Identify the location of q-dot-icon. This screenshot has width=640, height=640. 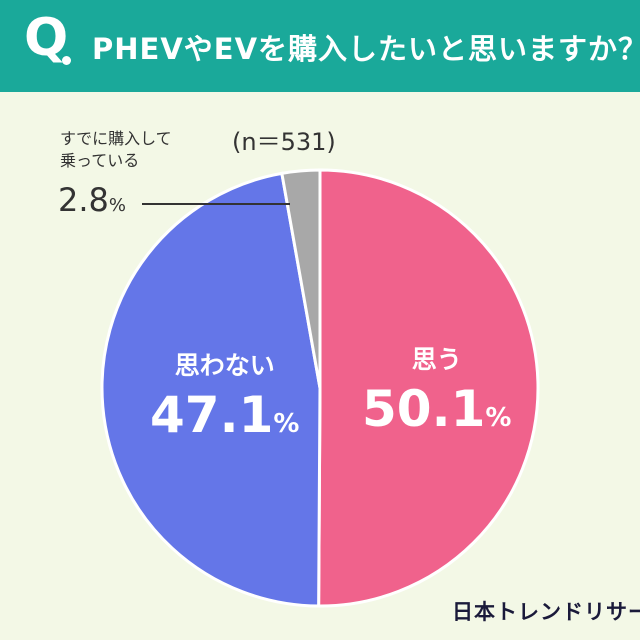
(66, 60).